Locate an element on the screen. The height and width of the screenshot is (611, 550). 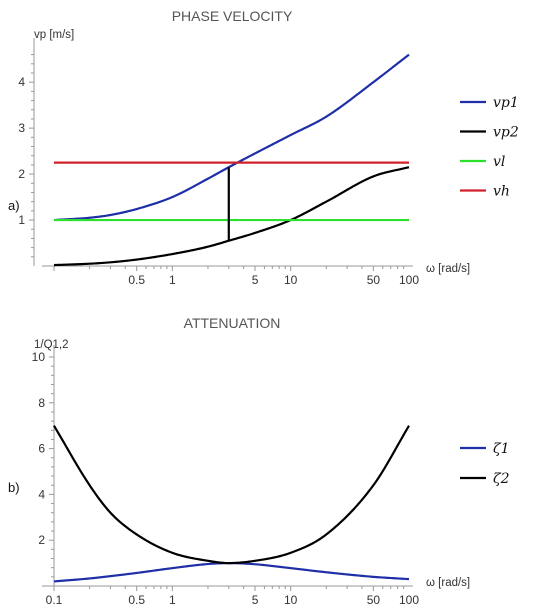
panel-label-b: b) is located at coordinates (14, 487).